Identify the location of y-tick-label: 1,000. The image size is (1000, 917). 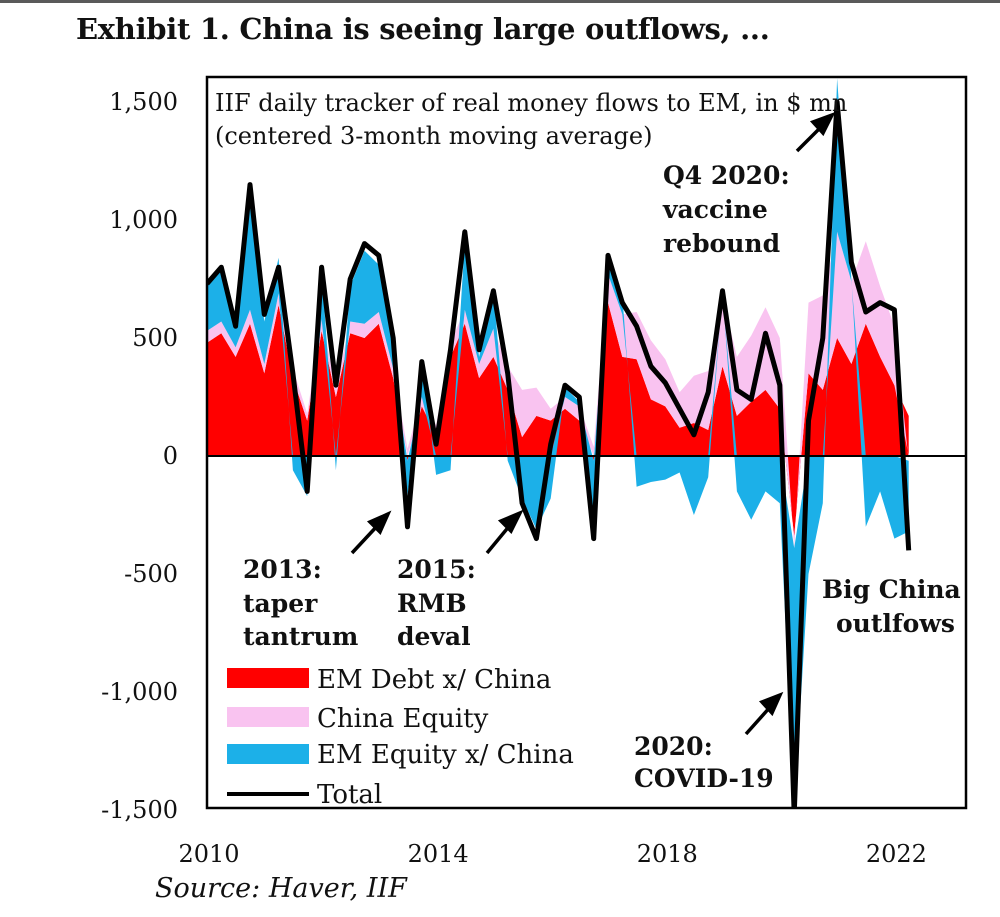
(143, 220).